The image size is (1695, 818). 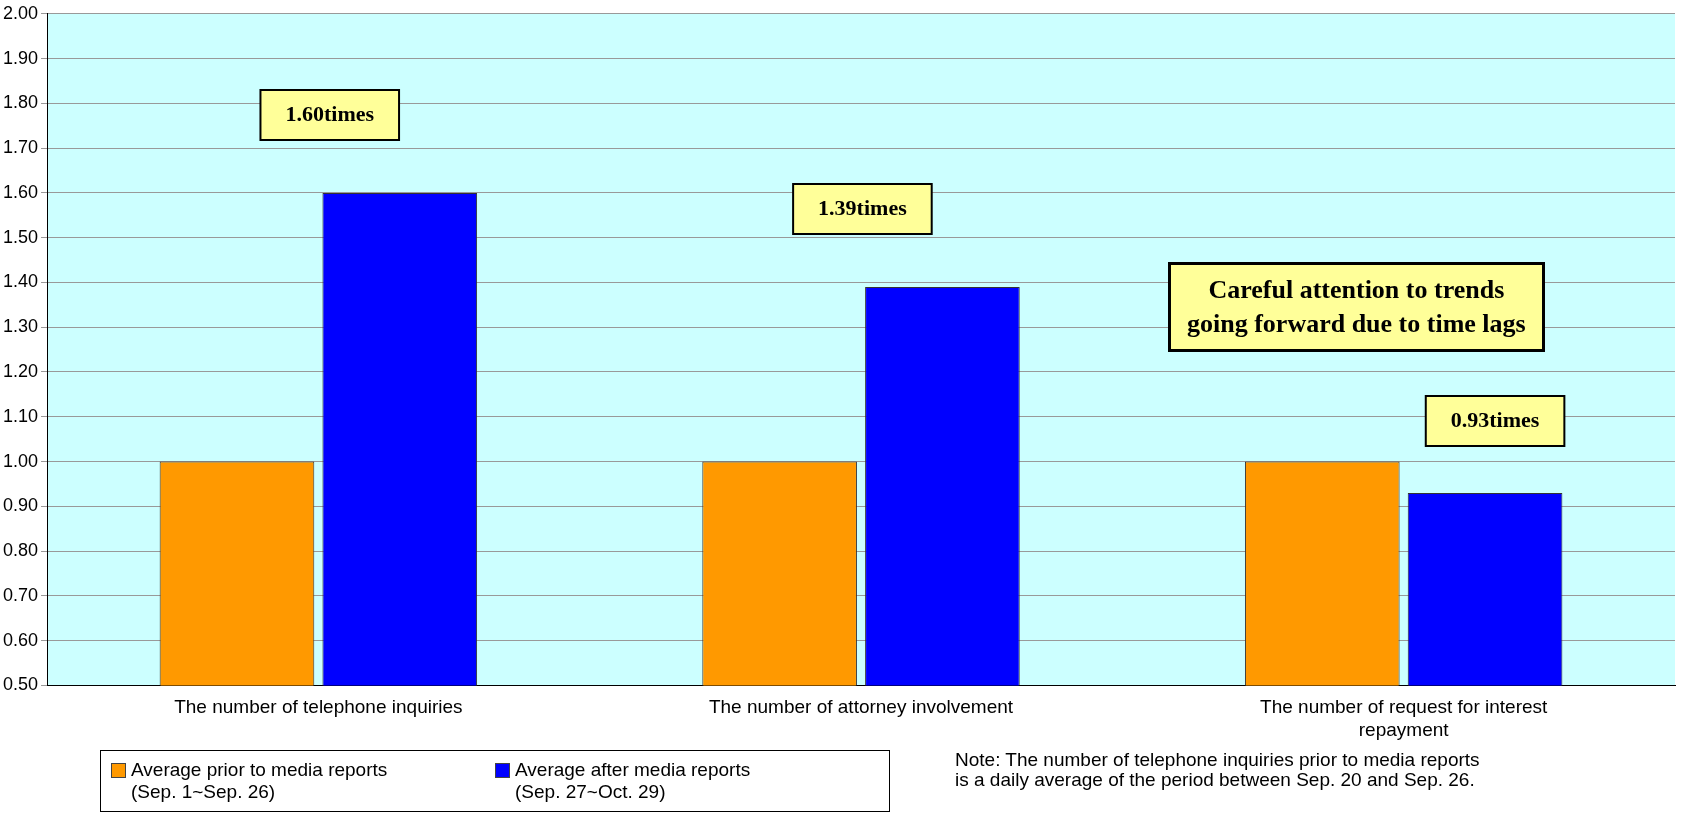 What do you see at coordinates (20, 102) in the screenshot?
I see `y-tick-label: 1.80` at bounding box center [20, 102].